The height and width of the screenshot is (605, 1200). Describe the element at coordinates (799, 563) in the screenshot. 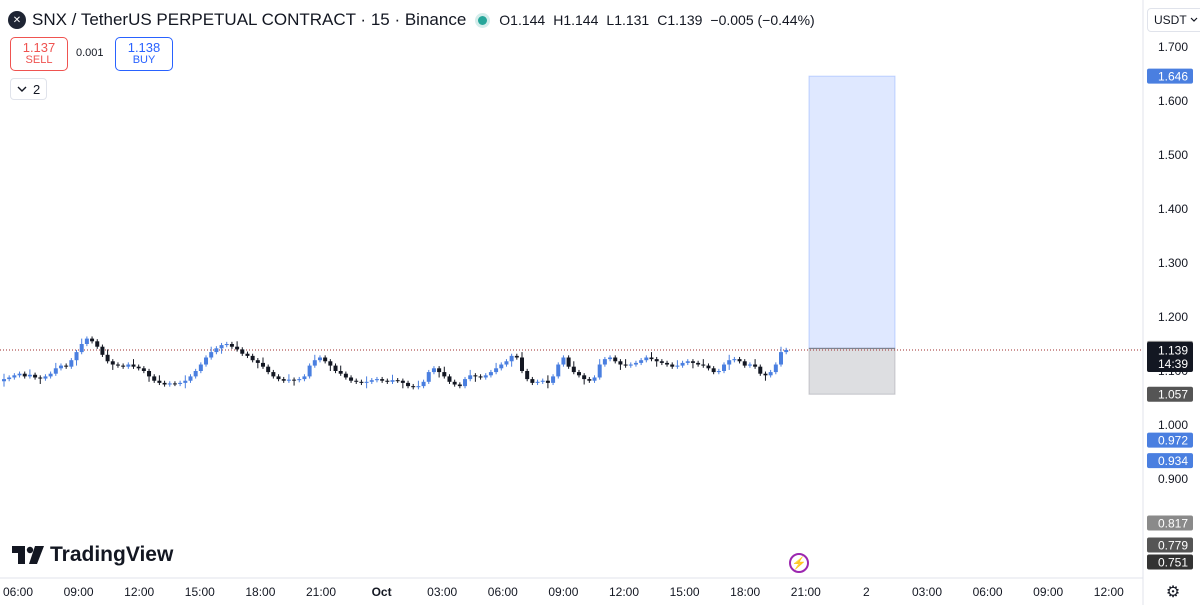

I see `lightning-icon: ⚡` at that location.